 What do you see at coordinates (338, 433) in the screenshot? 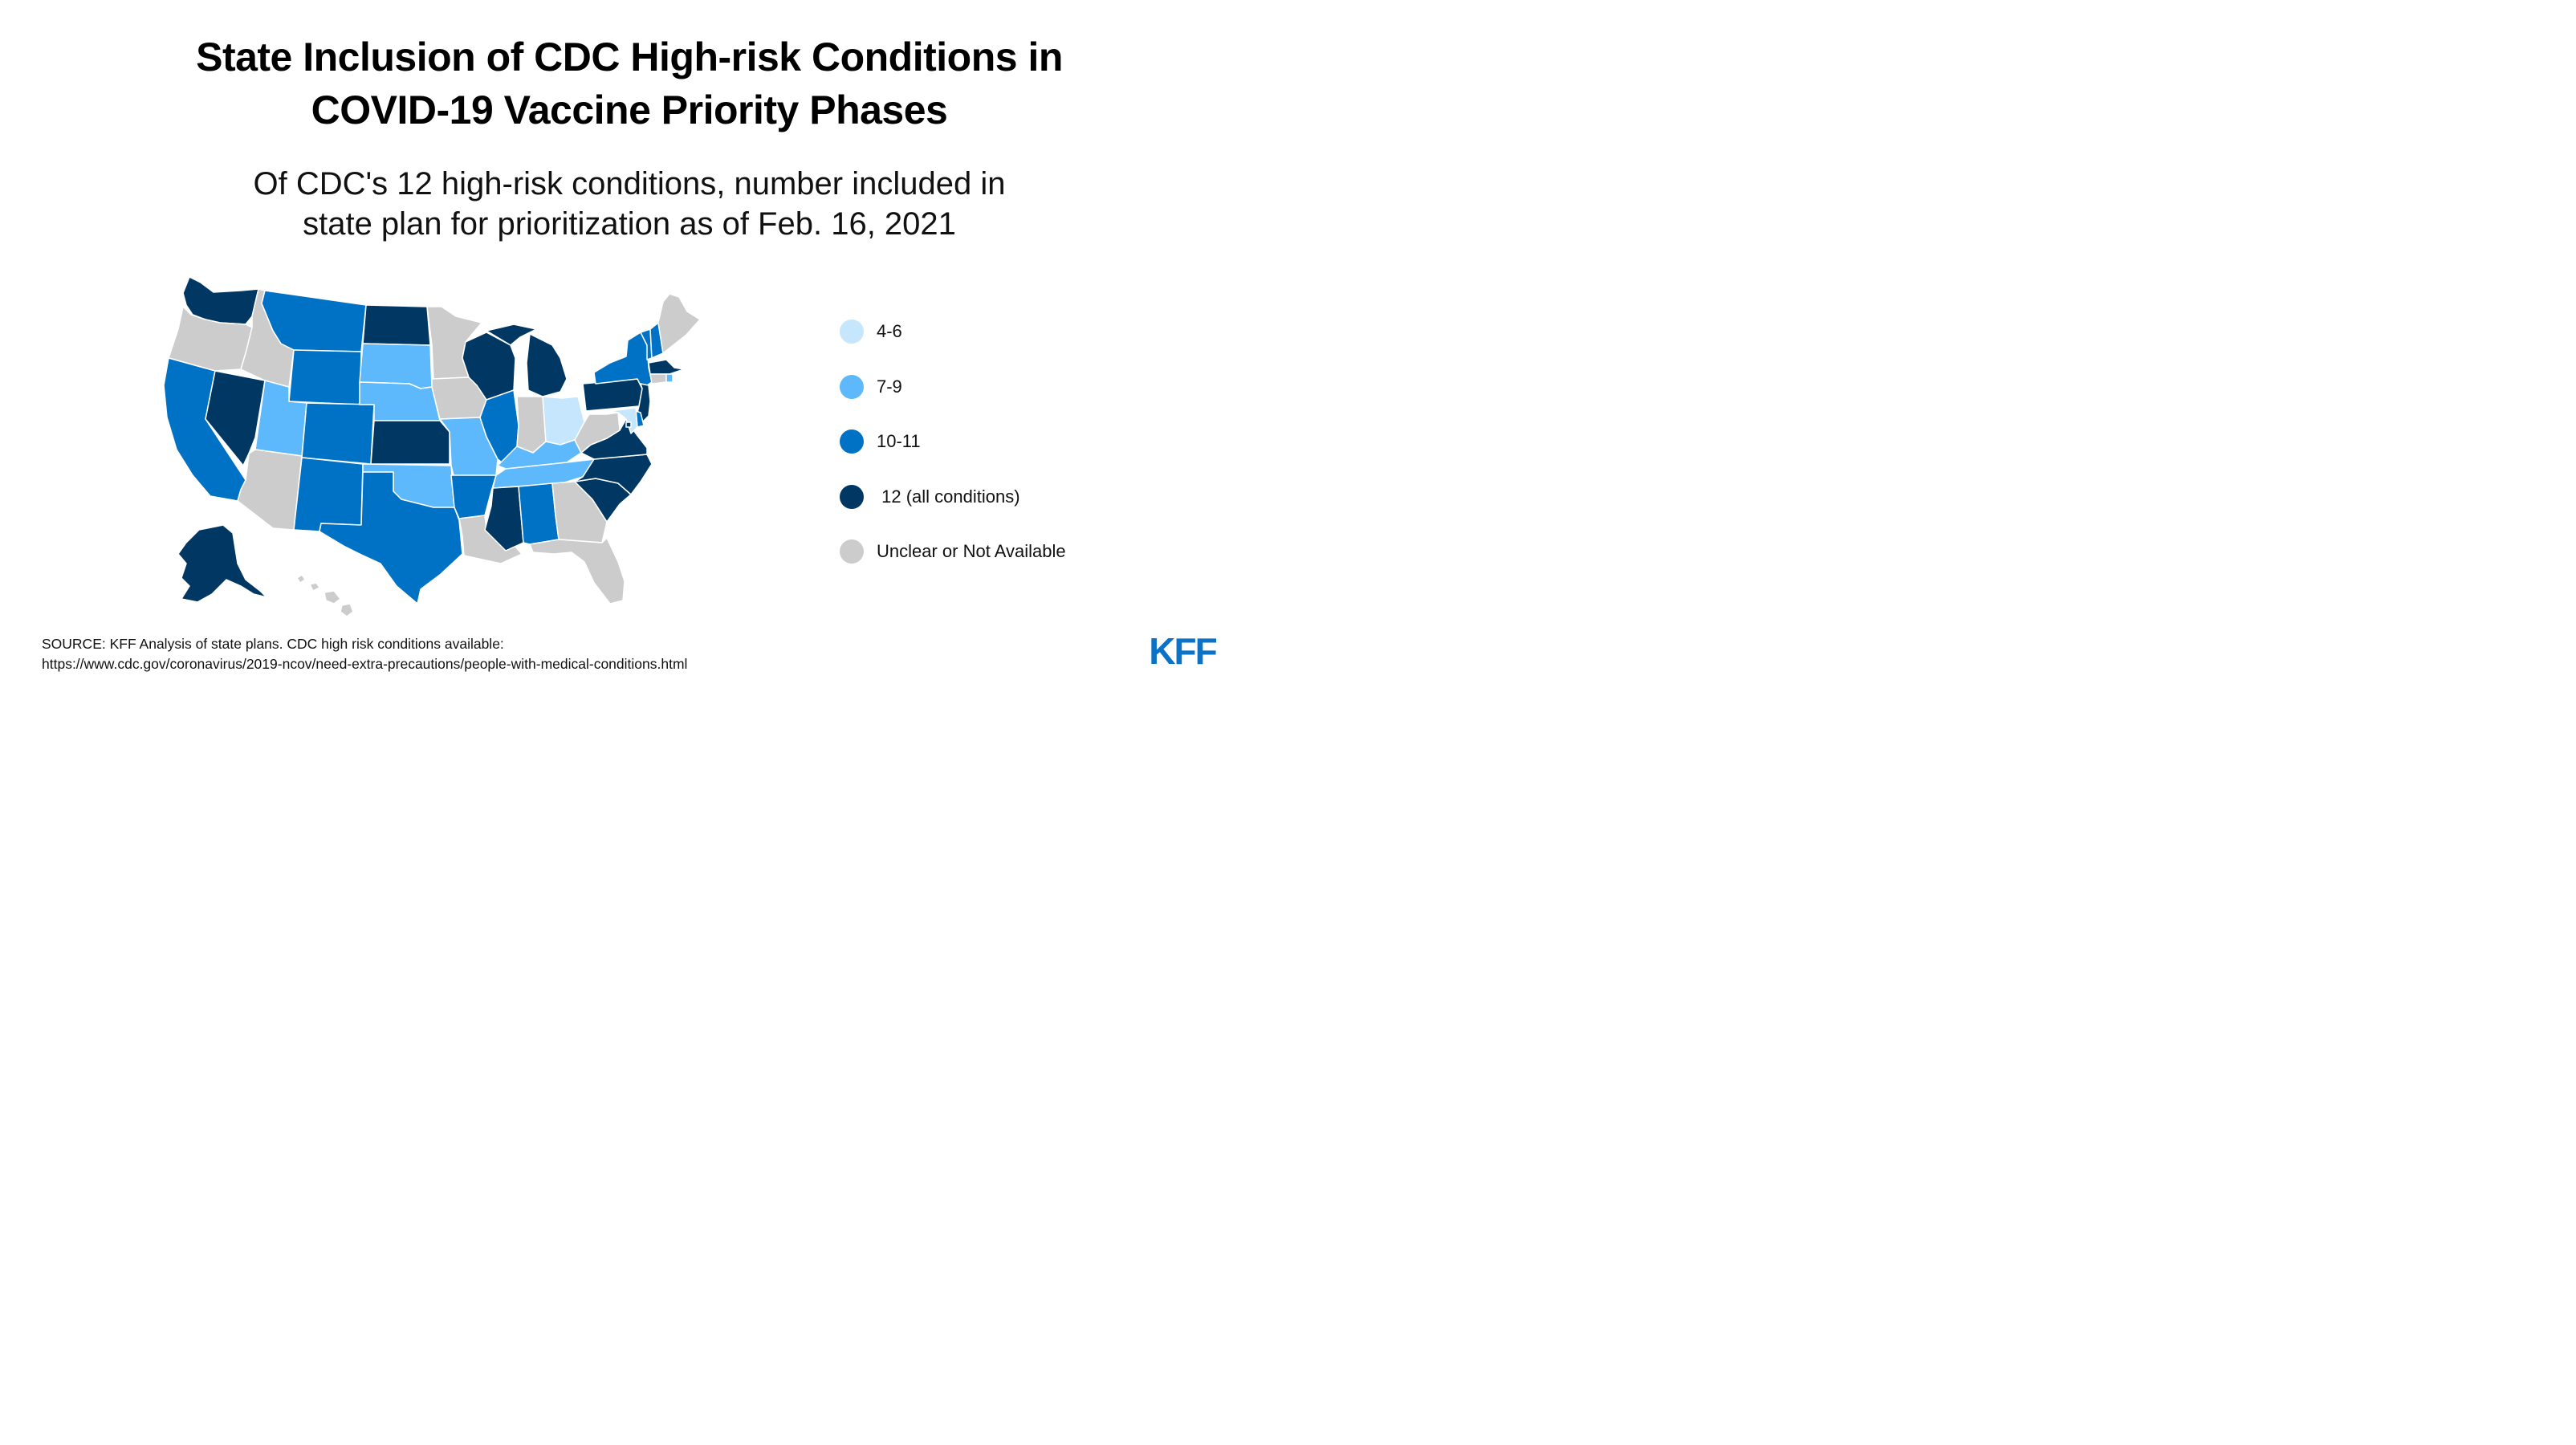
I see `state-CO` at bounding box center [338, 433].